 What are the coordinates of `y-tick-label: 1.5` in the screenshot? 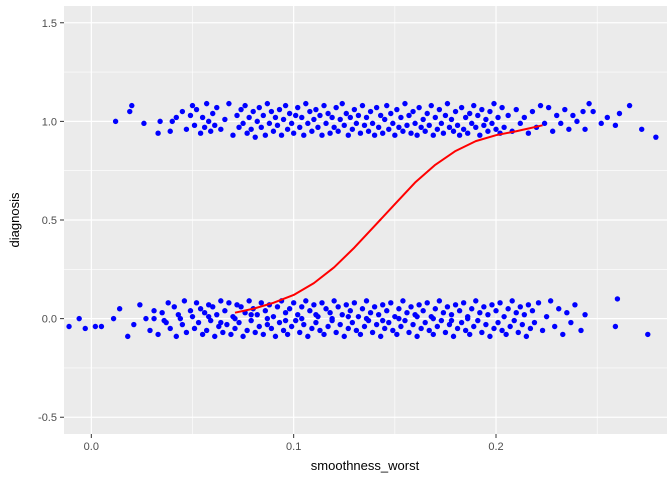 It's located at (49, 24).